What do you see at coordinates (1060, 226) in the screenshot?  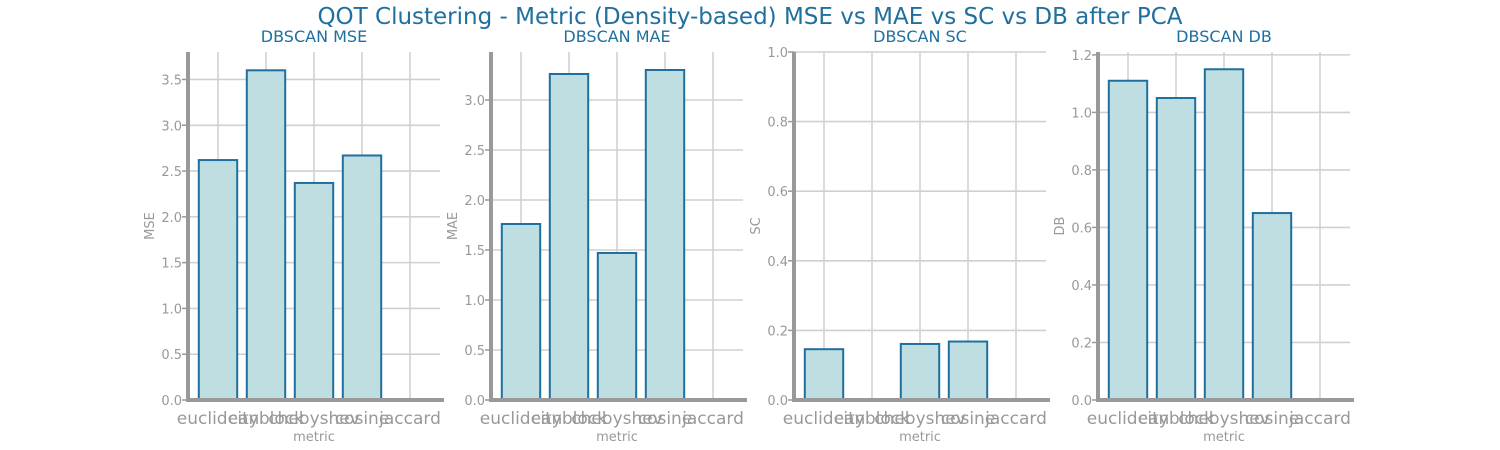 I see `y-axis-label: DB` at bounding box center [1060, 226].